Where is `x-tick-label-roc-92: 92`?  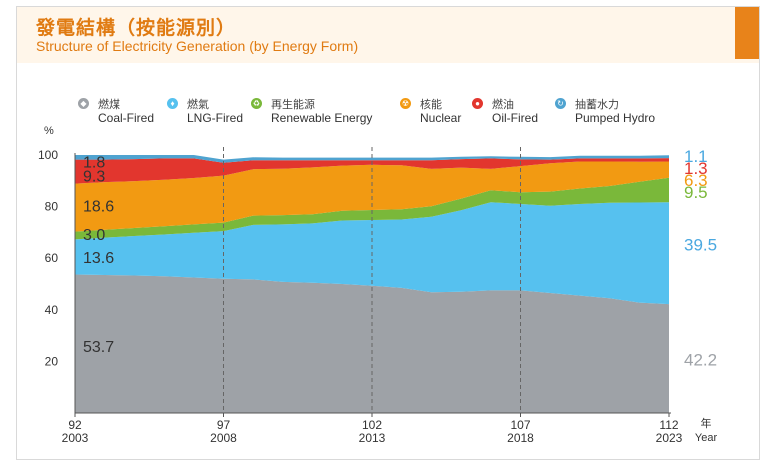 x-tick-label-roc-92: 92 is located at coordinates (75, 425).